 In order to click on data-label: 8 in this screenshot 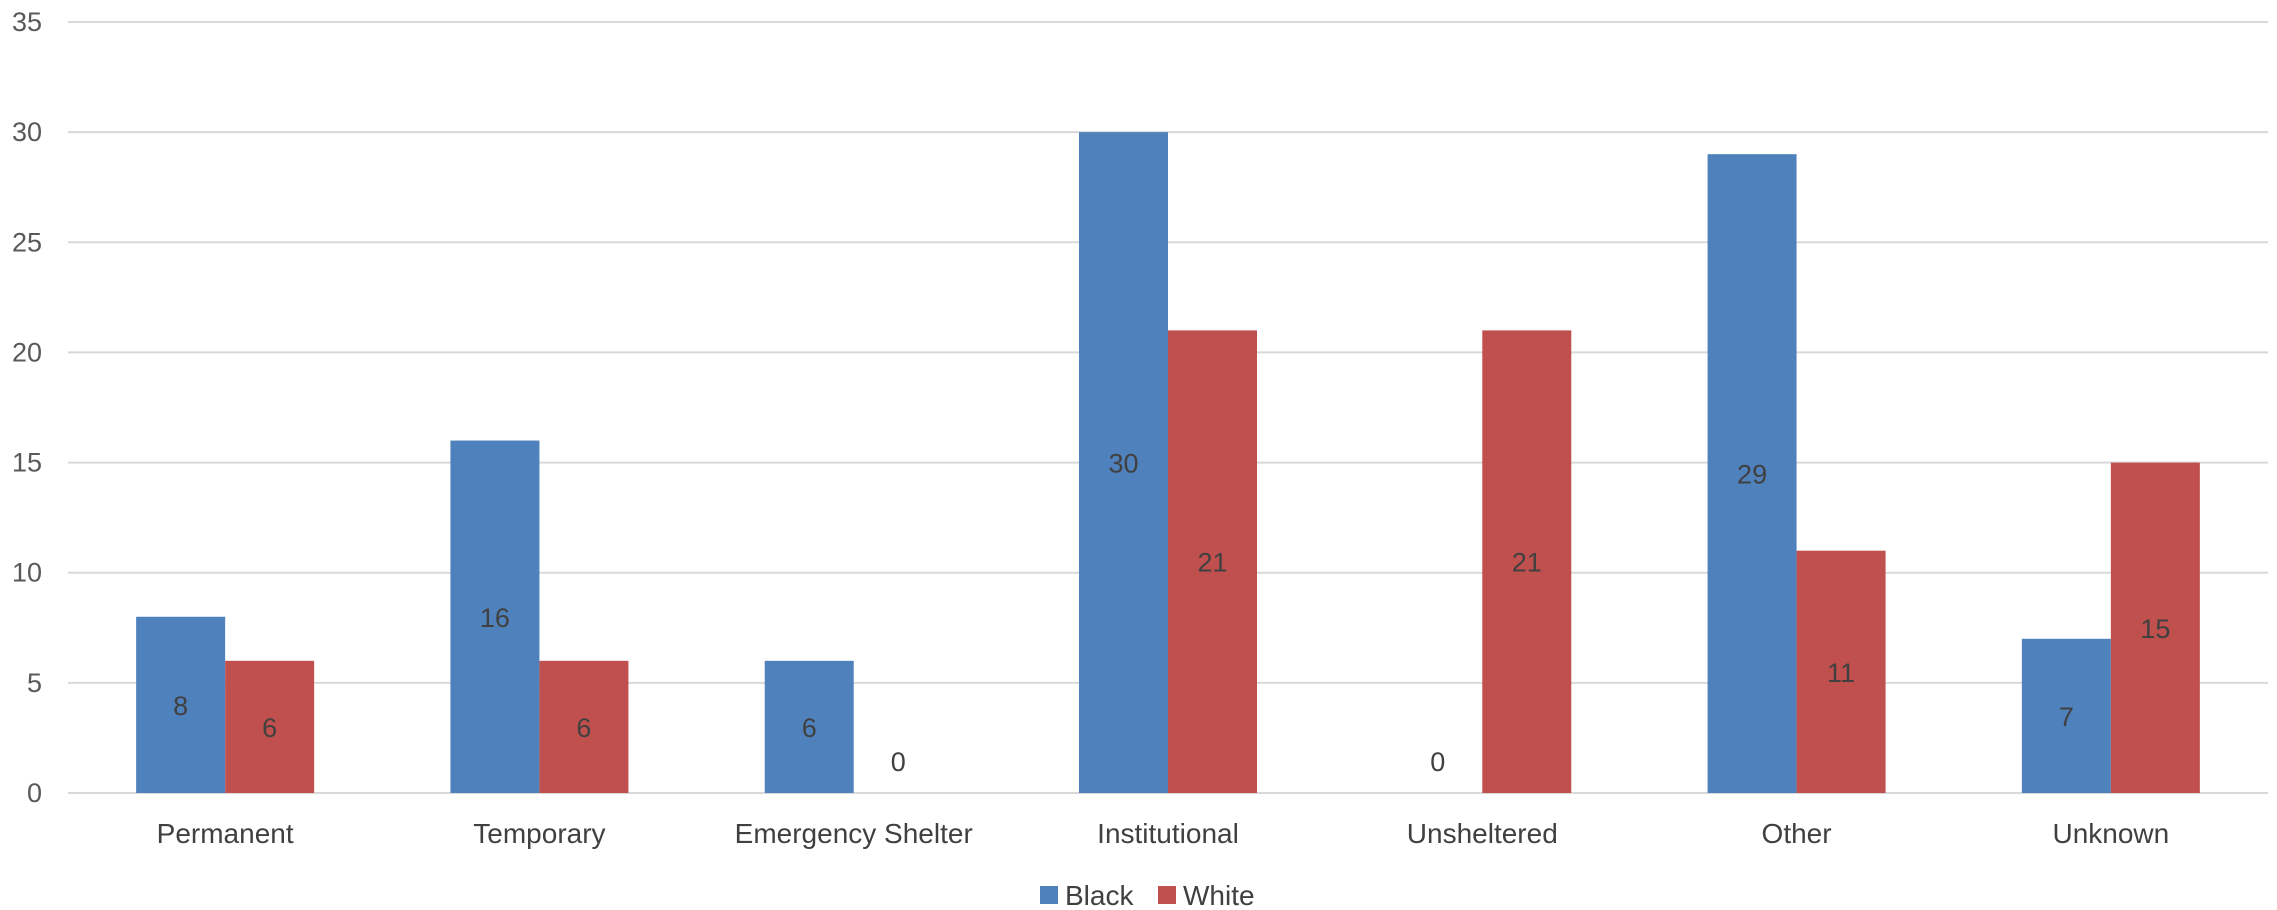, I will do `click(180, 706)`.